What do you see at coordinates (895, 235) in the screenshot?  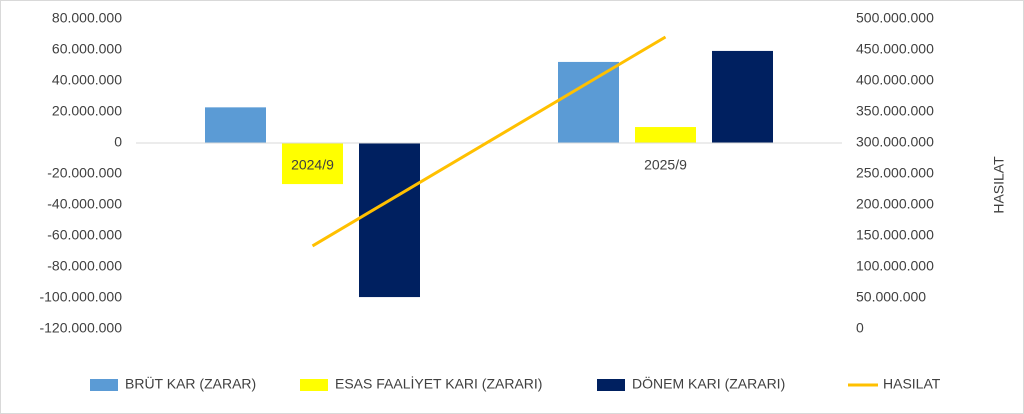 I see `y2-tick-label: 150.000.000` at bounding box center [895, 235].